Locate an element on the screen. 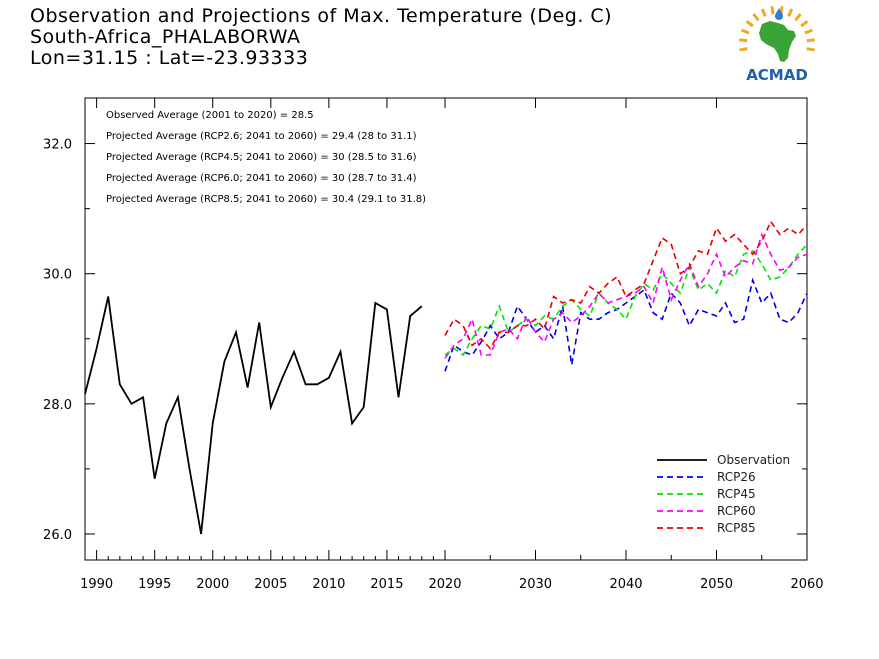 The height and width of the screenshot is (659, 879). y-tick-label: 26.0 is located at coordinates (57, 535).